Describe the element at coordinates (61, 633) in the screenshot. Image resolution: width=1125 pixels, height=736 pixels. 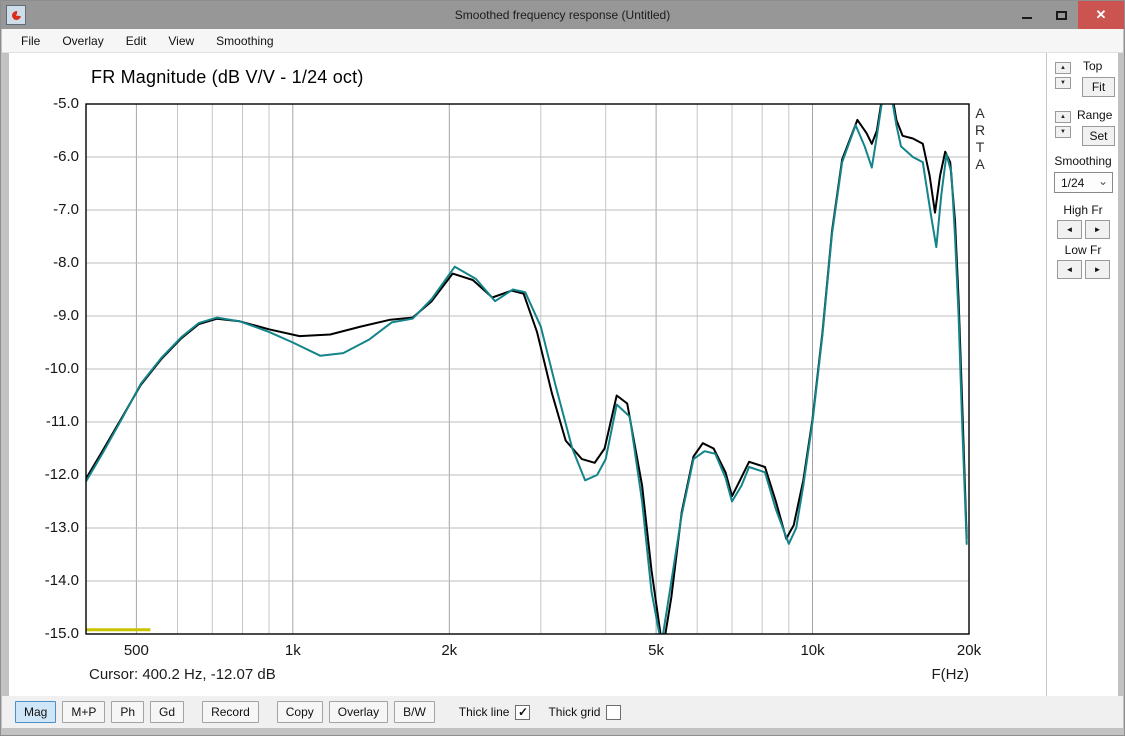
I see `y-tick-label: -15.0` at that location.